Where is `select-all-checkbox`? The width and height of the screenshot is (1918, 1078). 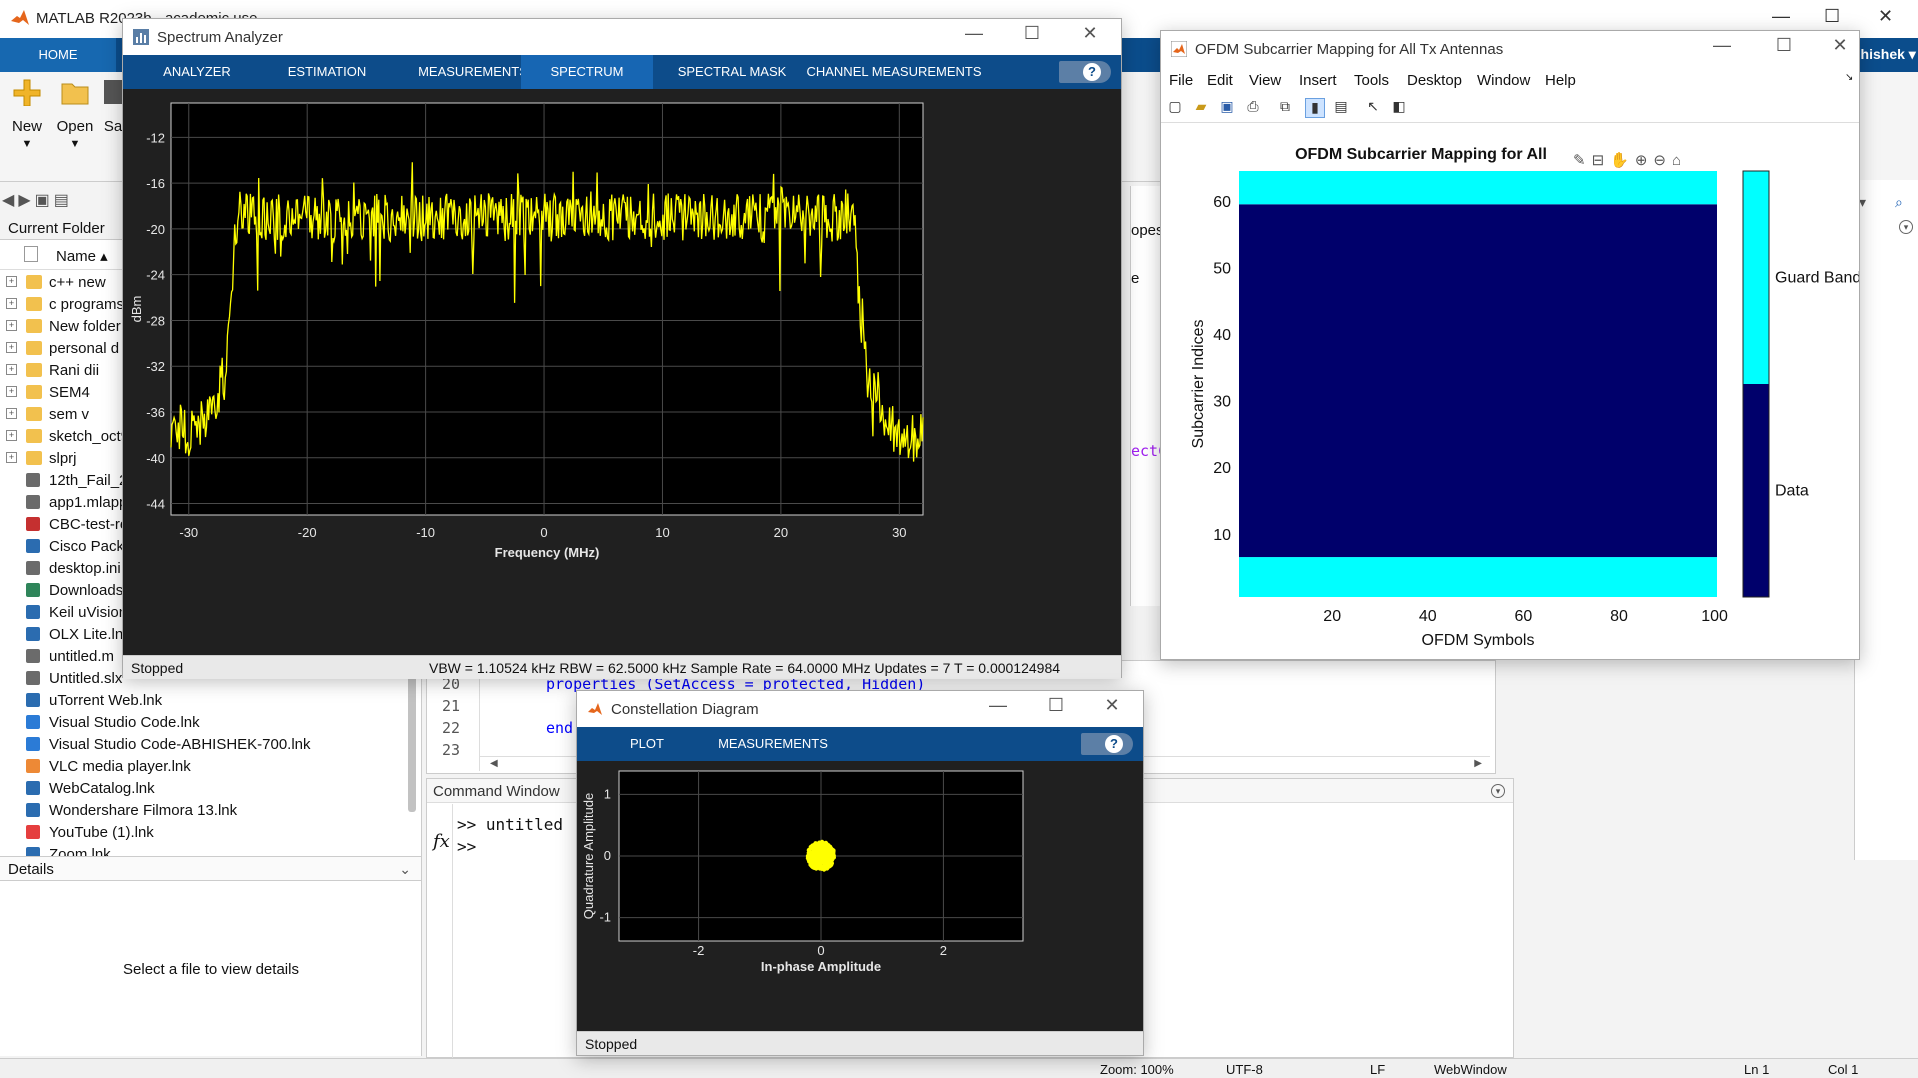 select-all-checkbox is located at coordinates (31, 254).